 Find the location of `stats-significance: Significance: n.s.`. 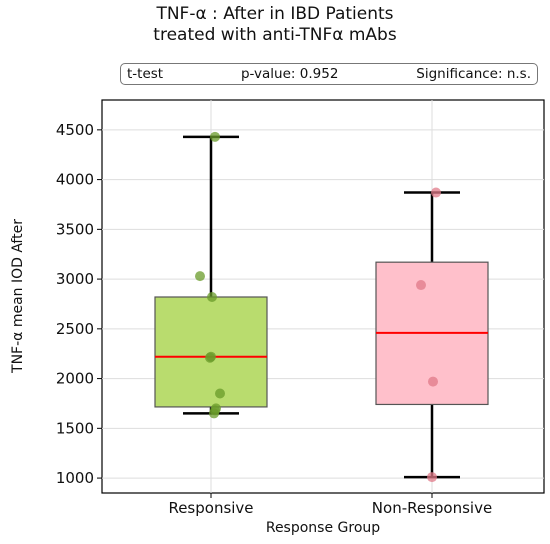

stats-significance: Significance: n.s. is located at coordinates (473, 74).